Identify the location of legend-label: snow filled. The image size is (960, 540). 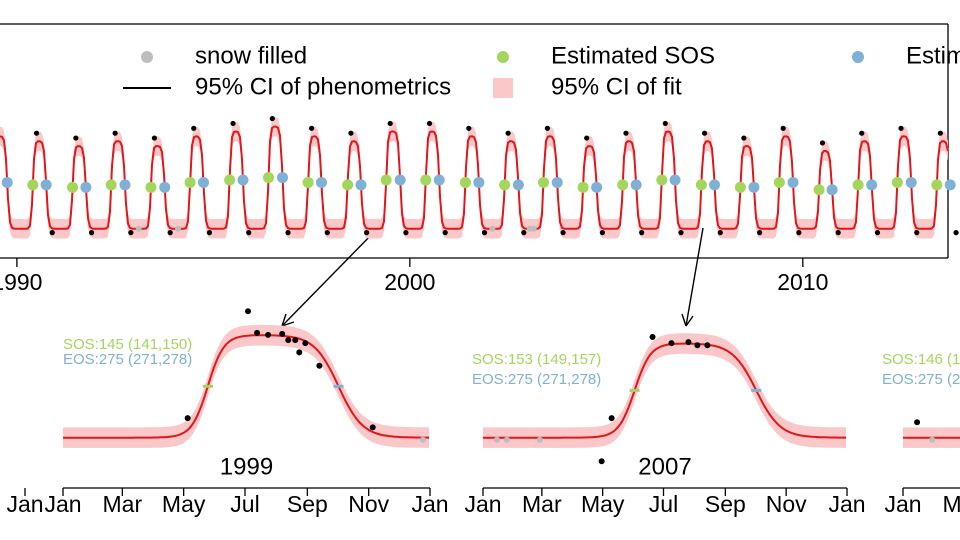
(251, 55).